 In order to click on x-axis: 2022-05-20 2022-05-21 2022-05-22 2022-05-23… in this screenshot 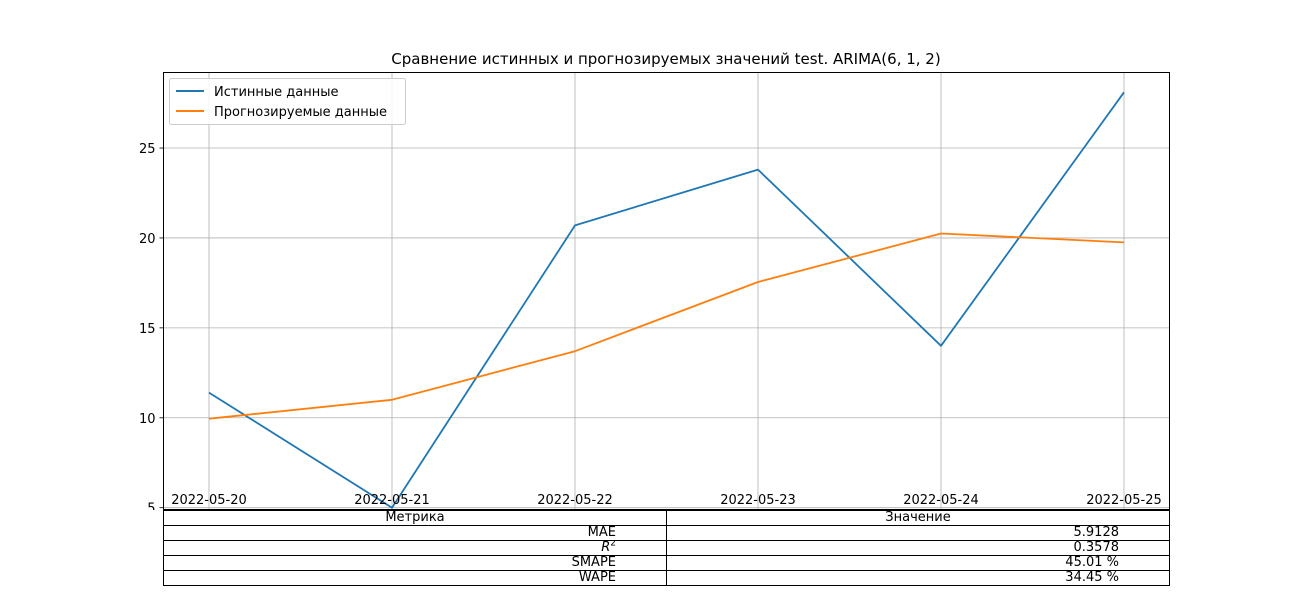, I will do `click(666, 501)`.